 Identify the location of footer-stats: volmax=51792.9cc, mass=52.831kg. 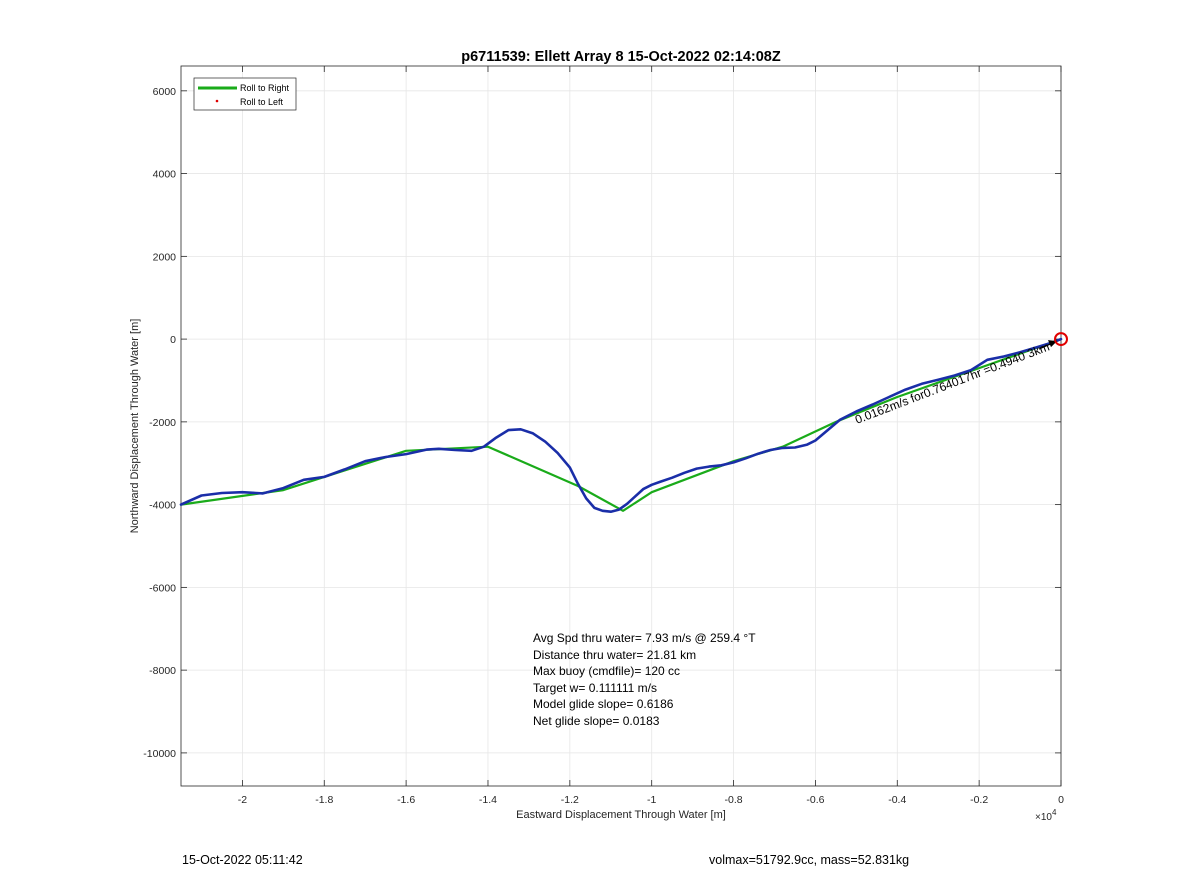
(809, 860).